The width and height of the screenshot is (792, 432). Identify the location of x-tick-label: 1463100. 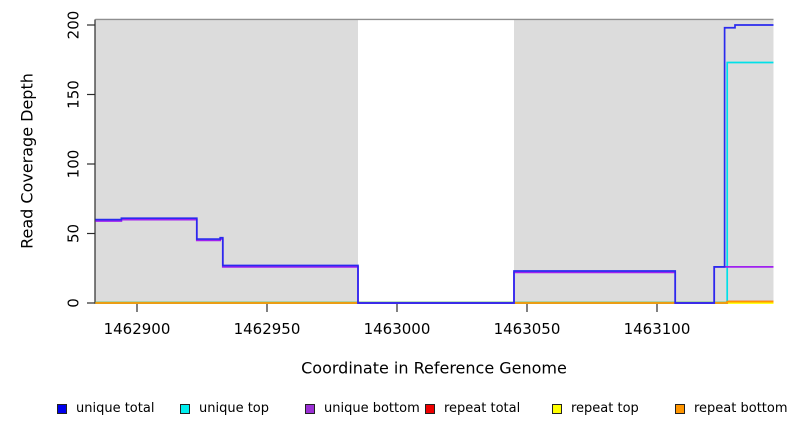
(657, 329).